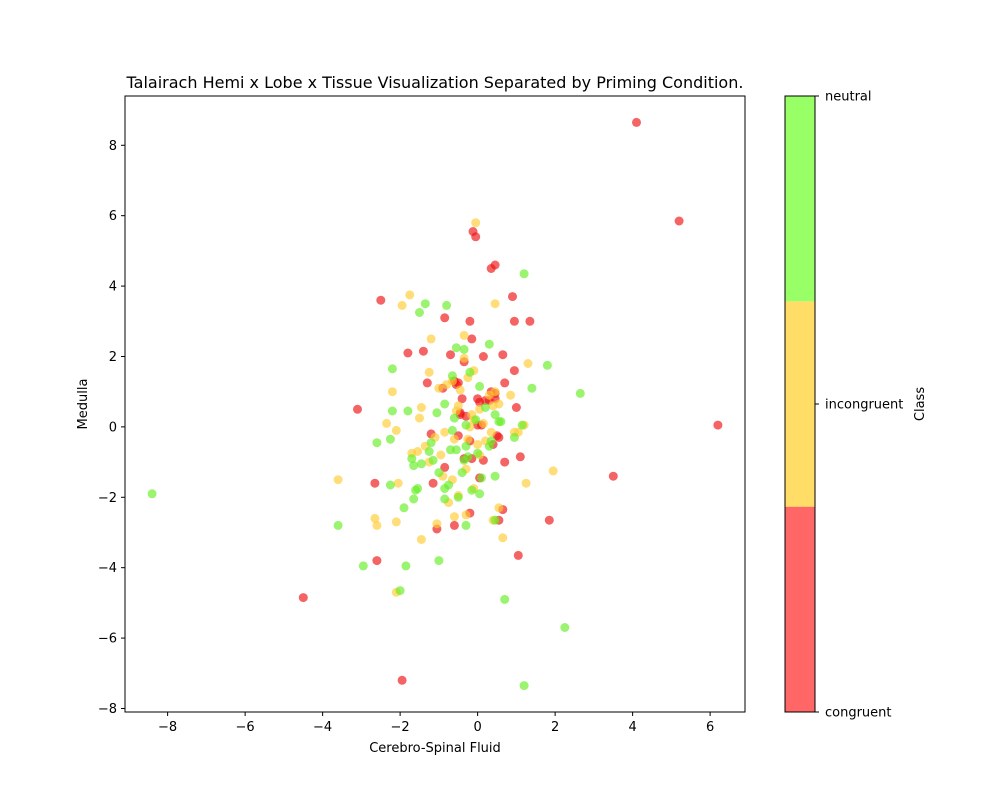 The width and height of the screenshot is (1000, 800). I want to click on x-tick-label: 0, so click(477, 727).